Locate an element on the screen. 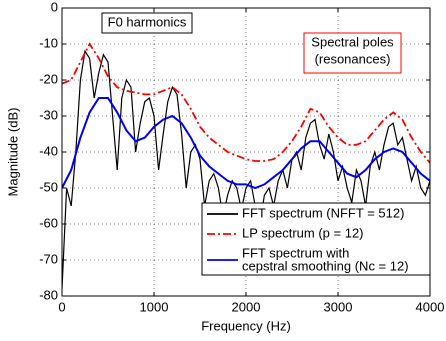 This screenshot has width=446, height=341. y-tick-label: -50 is located at coordinates (48, 186).